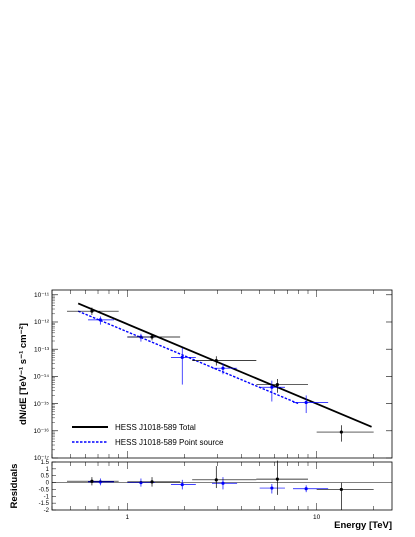 The image size is (415, 537). I want to click on residuals-plot-frame, so click(222, 486).